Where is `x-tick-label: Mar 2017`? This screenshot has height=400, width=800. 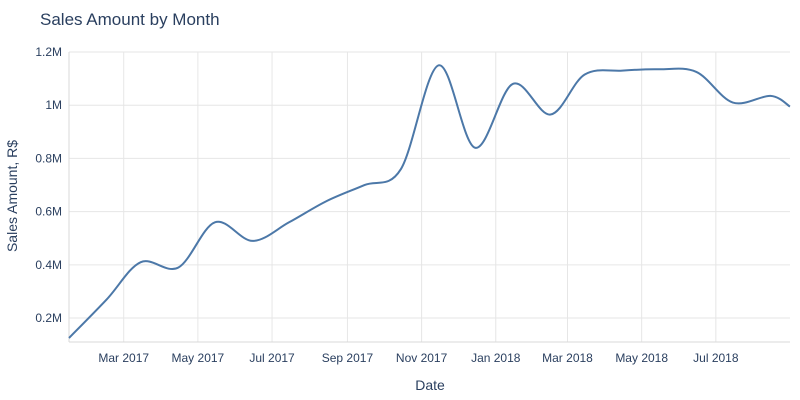 x-tick-label: Mar 2017 is located at coordinates (123, 358).